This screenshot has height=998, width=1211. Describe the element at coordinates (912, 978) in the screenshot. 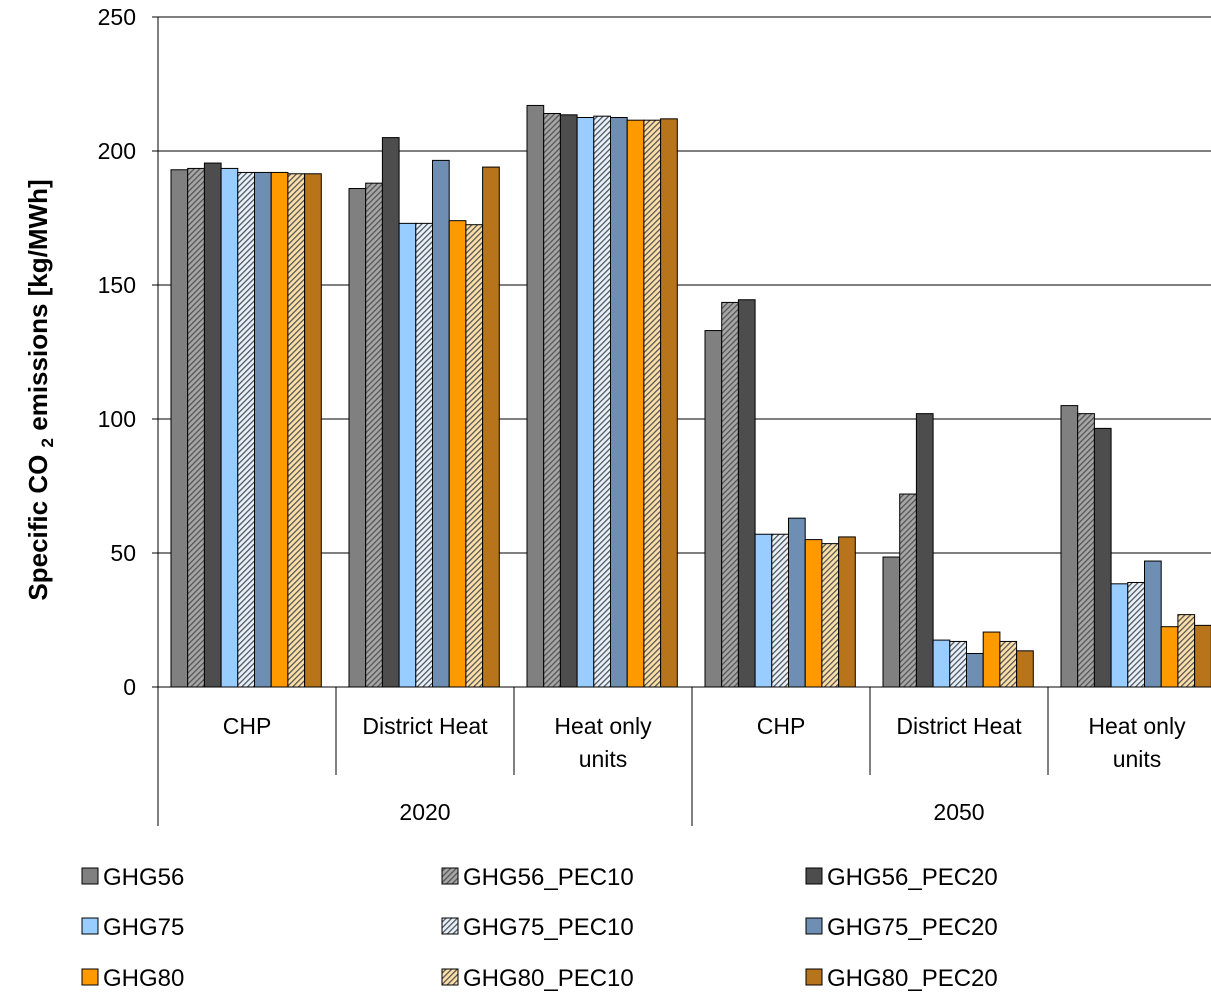

I see `legend-label: GHG80_PEC20` at that location.